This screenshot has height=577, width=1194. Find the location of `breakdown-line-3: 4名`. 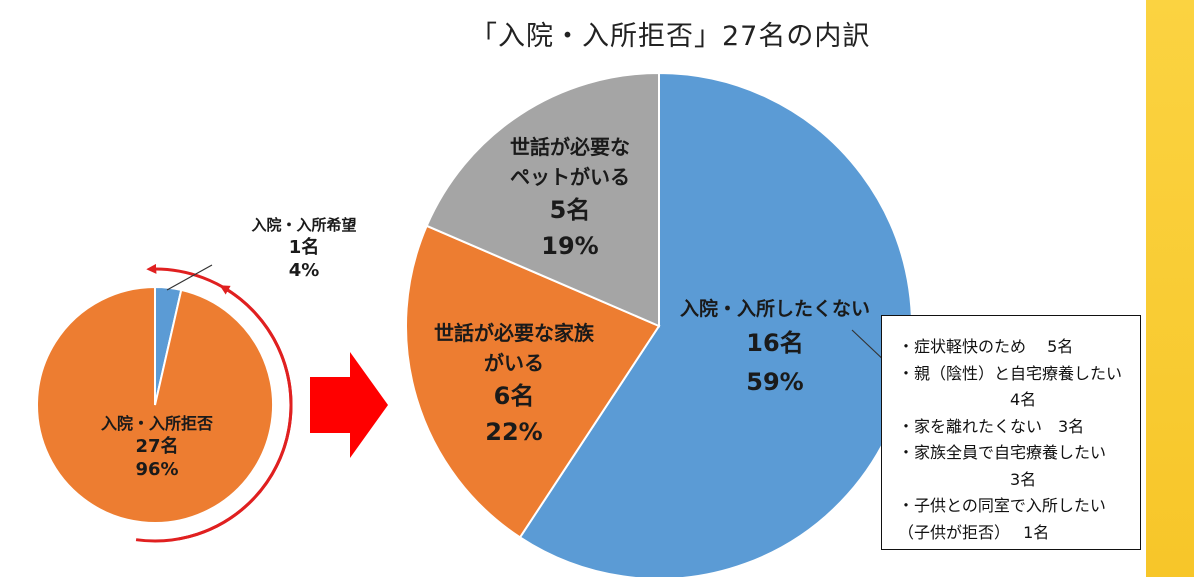

breakdown-line-3: 4名 is located at coordinates (967, 399).